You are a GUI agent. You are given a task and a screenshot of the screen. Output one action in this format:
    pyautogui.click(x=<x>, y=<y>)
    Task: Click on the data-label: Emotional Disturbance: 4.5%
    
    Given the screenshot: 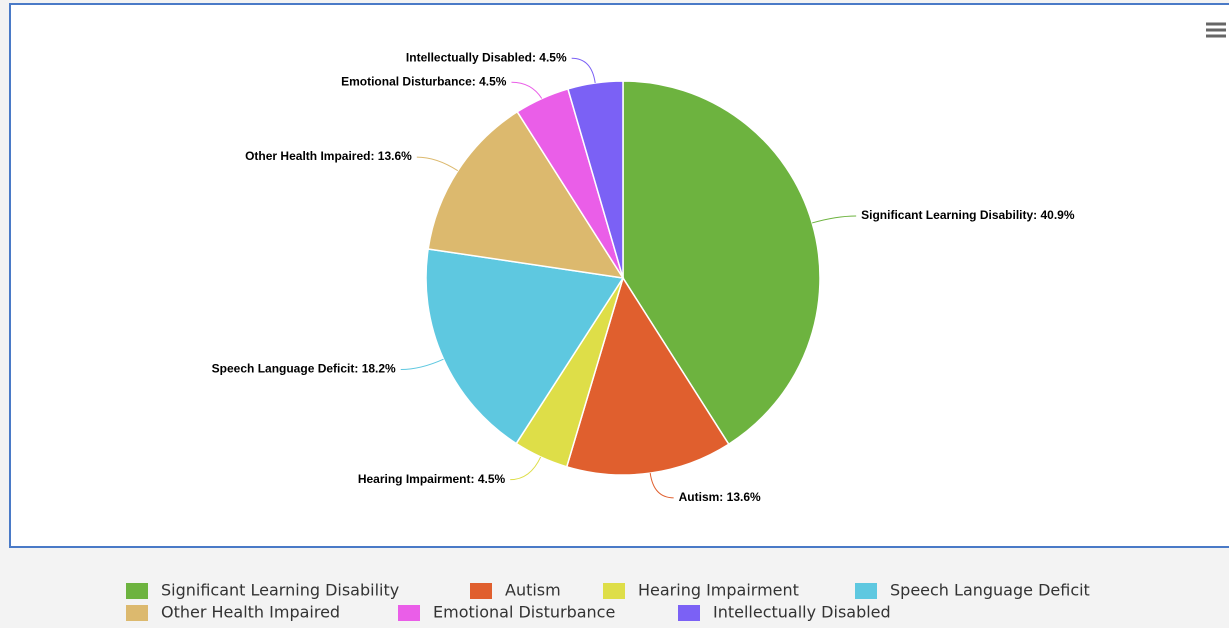 What is the action you would take?
    pyautogui.click(x=424, y=81)
    